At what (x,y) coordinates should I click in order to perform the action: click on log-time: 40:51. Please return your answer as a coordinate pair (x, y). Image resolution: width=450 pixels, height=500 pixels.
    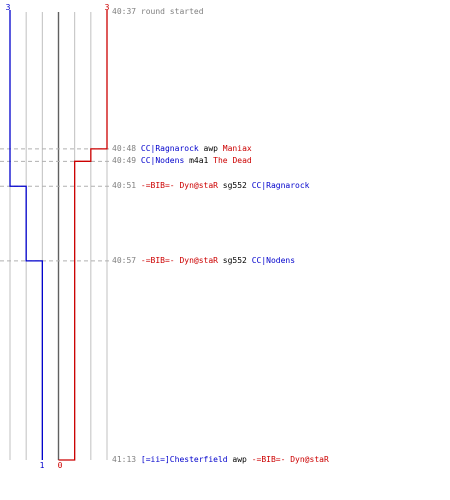
    Looking at the image, I should click on (126, 186).